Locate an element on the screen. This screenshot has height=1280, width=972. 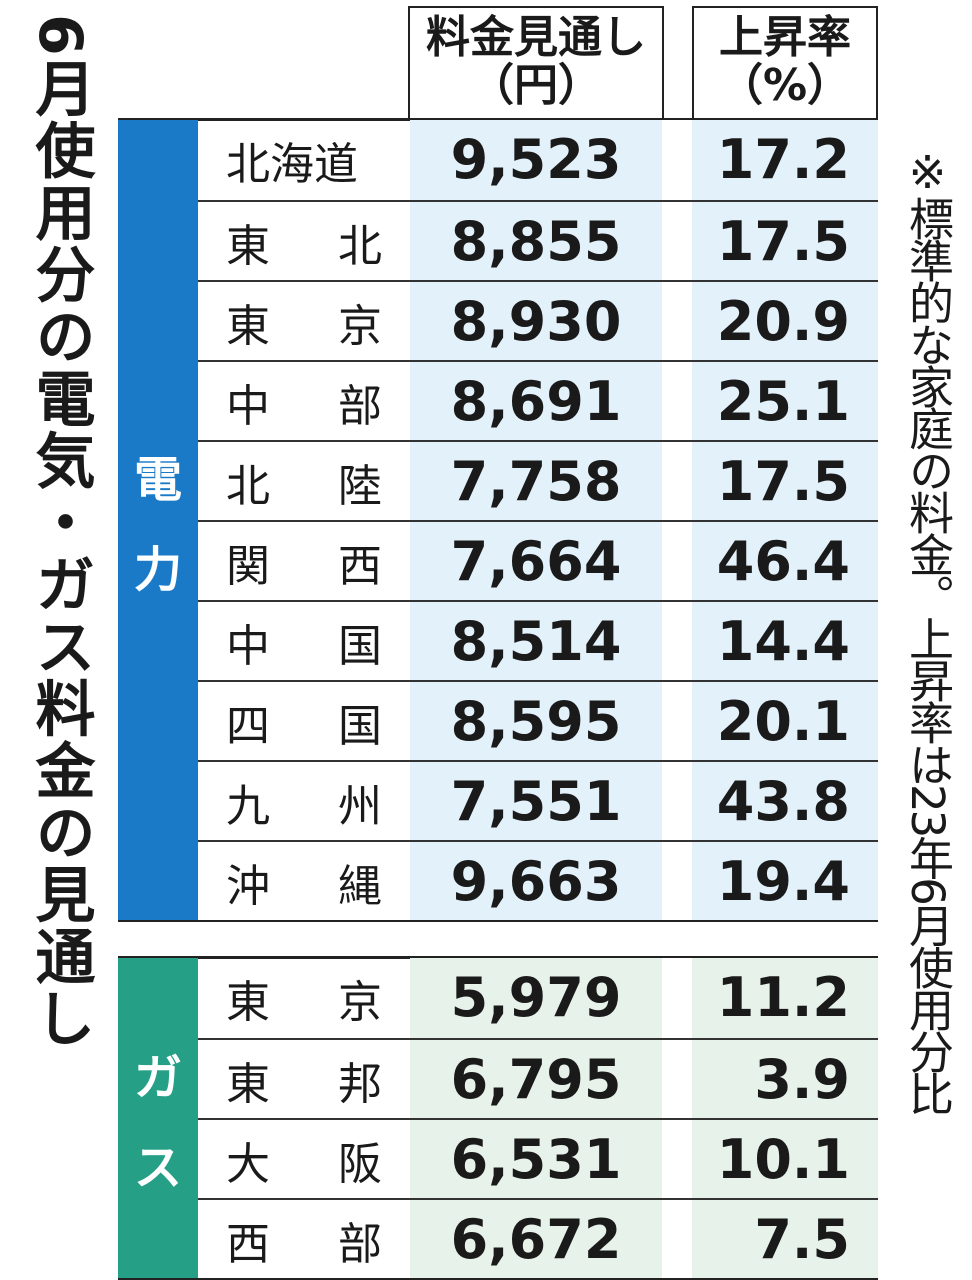
rate-cell: 46.4 is located at coordinates (785, 562).